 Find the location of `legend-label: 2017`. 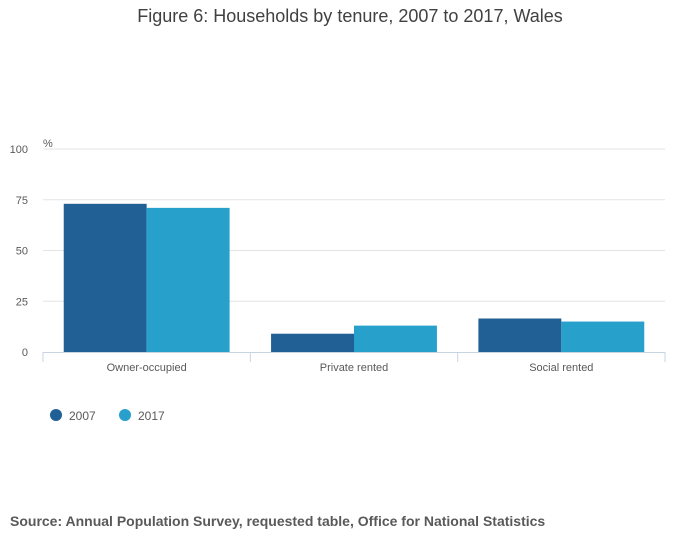

legend-label: 2017 is located at coordinates (151, 416).